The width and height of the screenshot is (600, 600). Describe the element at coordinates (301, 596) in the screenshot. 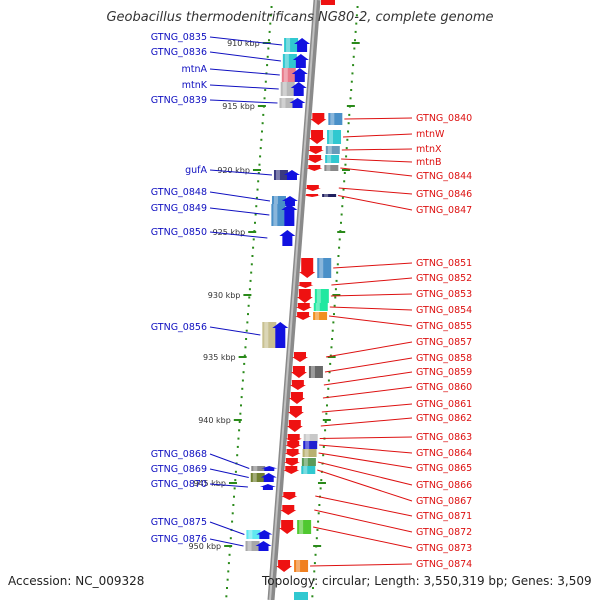

I see `bottom-edge-cyan-gene` at that location.